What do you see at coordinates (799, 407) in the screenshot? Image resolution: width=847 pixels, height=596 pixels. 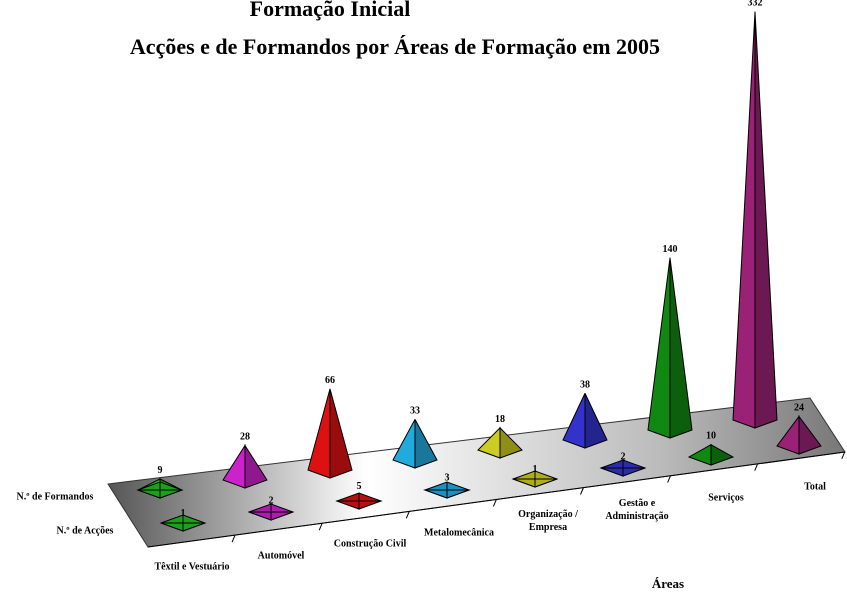 I see `value-label: 24` at bounding box center [799, 407].